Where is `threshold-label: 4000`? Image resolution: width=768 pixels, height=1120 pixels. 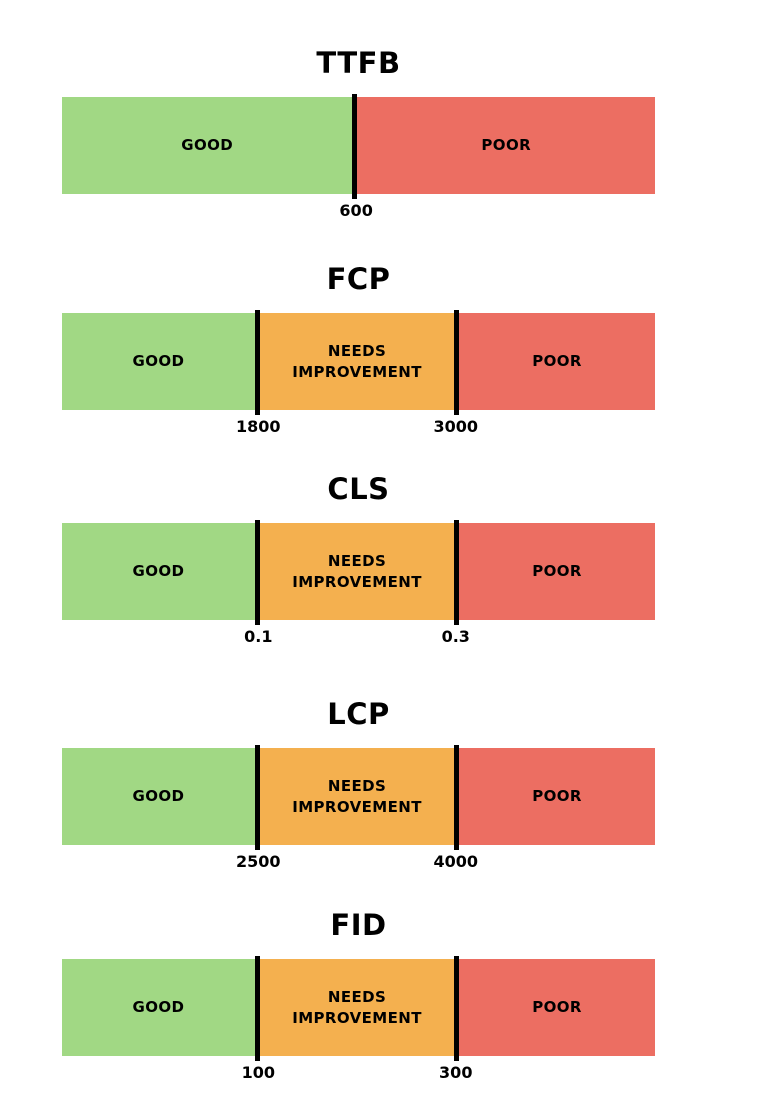
threshold-label: 4000 is located at coordinates (456, 861).